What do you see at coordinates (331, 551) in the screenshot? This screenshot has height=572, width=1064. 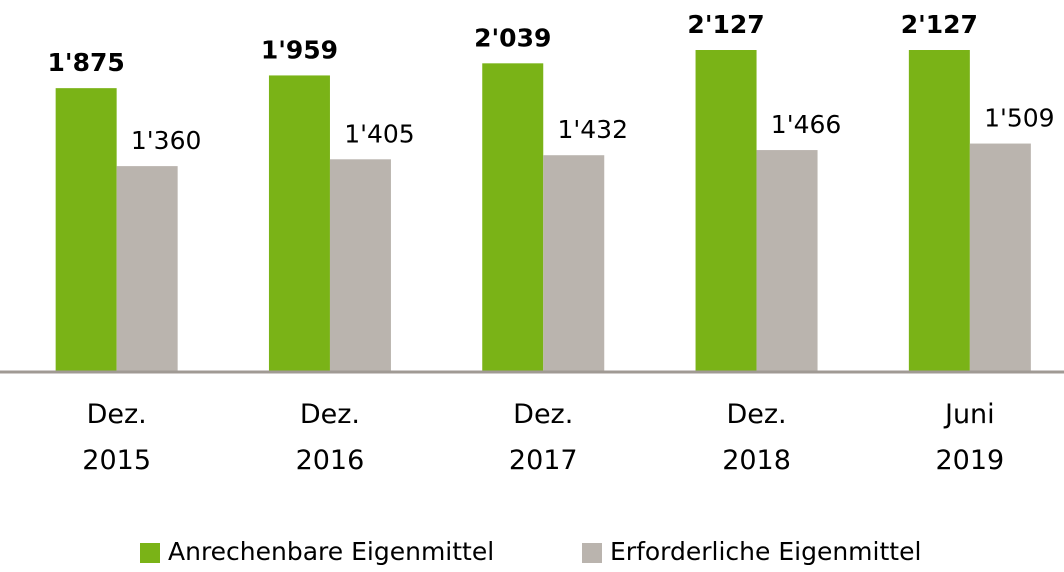 I see `legend-label: Anrechenbare Eigenmittel` at bounding box center [331, 551].